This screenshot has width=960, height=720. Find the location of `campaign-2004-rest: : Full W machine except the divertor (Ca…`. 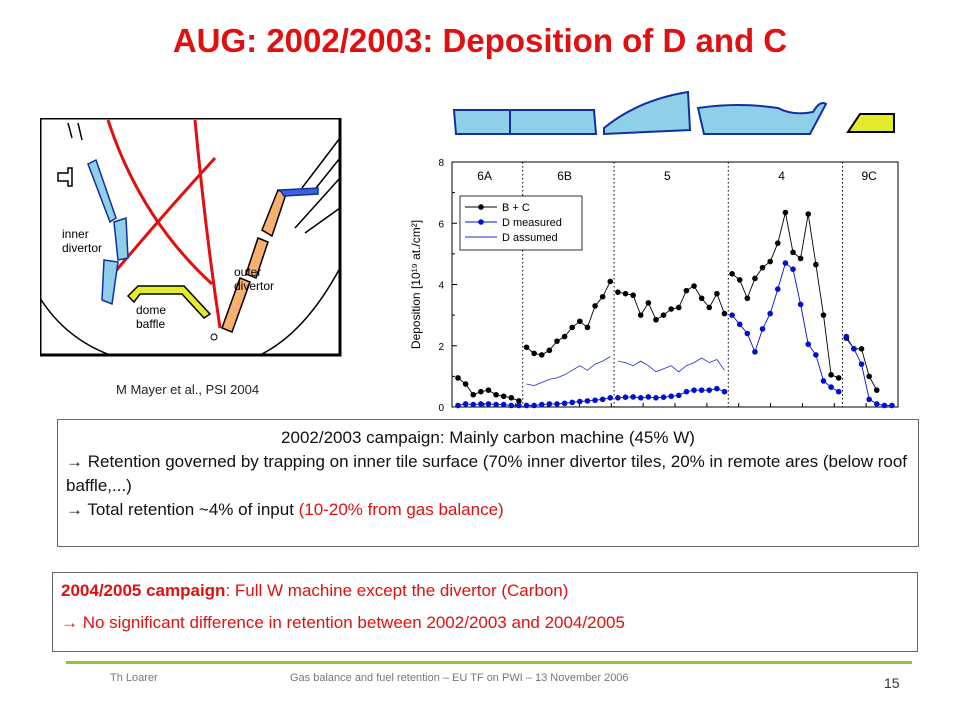

campaign-2004-rest: : Full W machine except the divertor (Ca… is located at coordinates (397, 590).